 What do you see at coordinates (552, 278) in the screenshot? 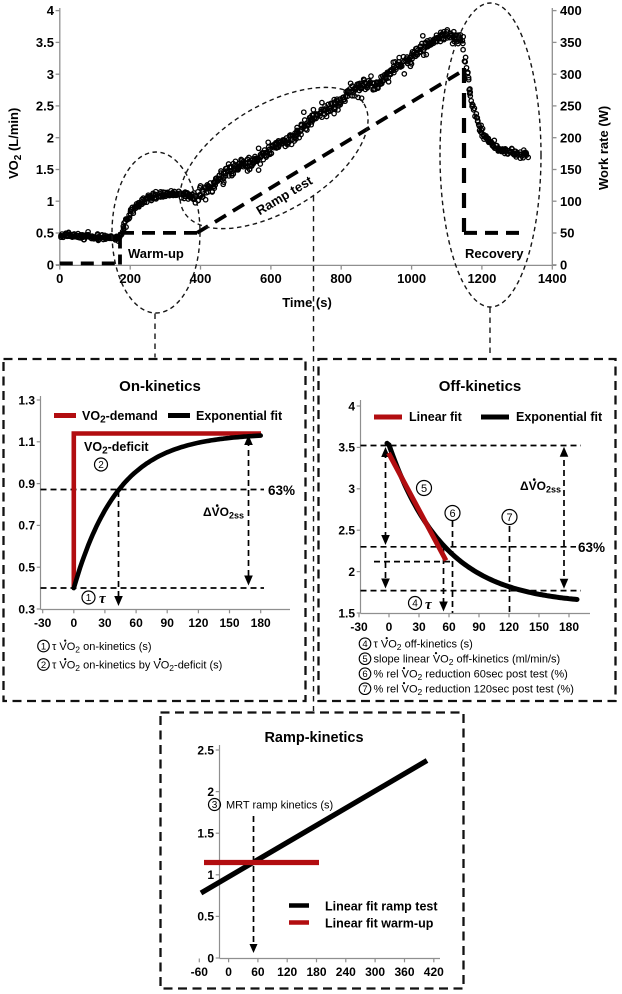
I see `svg-text: 1400` at bounding box center [552, 278].